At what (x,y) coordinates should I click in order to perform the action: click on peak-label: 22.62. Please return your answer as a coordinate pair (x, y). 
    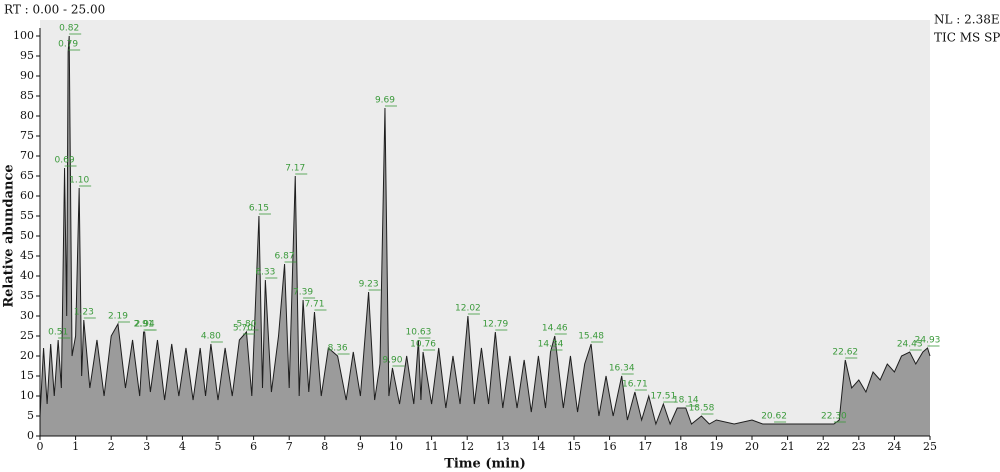
    Looking at the image, I should click on (845, 353).